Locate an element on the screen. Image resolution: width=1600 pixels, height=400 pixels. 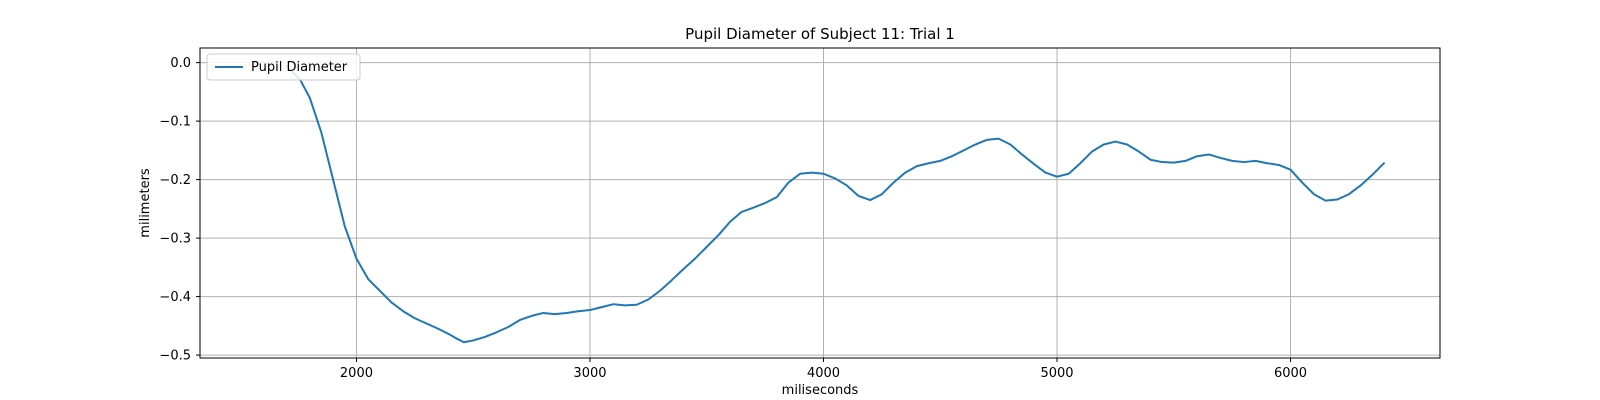
y-tick-label: −0.1 is located at coordinates (175, 122).